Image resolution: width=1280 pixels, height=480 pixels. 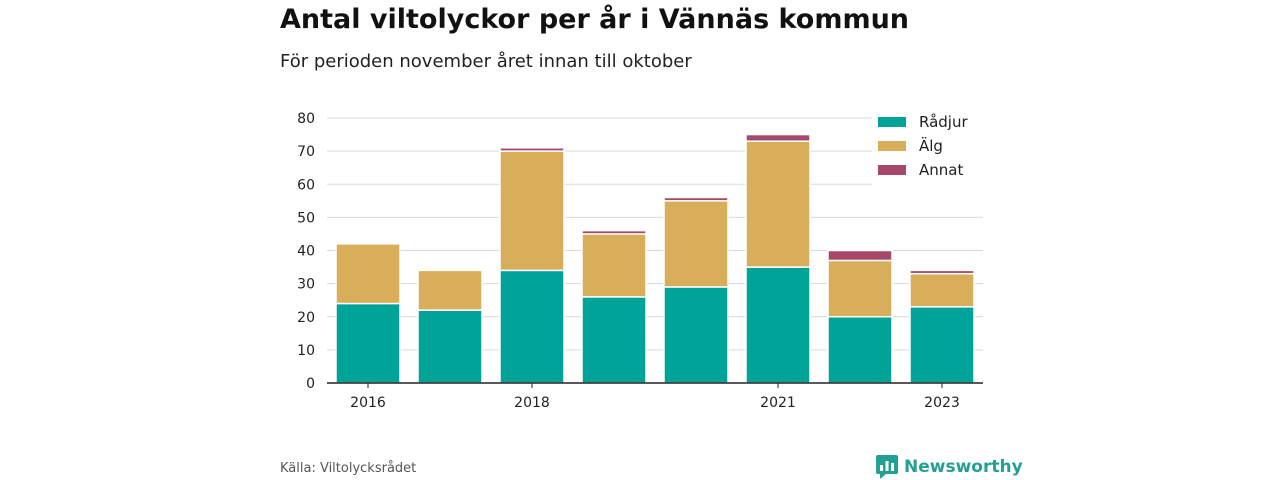 What do you see at coordinates (368, 403) in the screenshot?
I see `x-tick-label: 2016` at bounding box center [368, 403].